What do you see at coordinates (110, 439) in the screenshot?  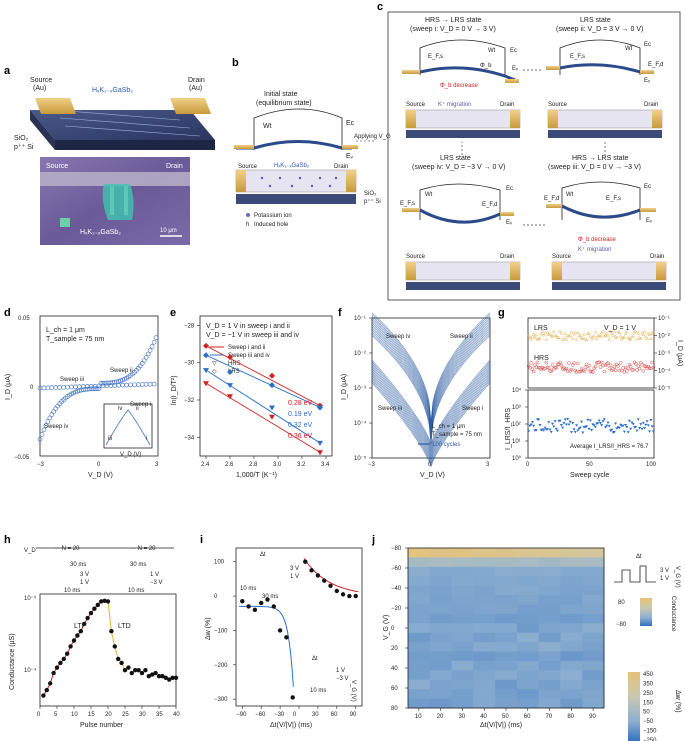 I see `d-in-iii: iii` at bounding box center [110, 439].